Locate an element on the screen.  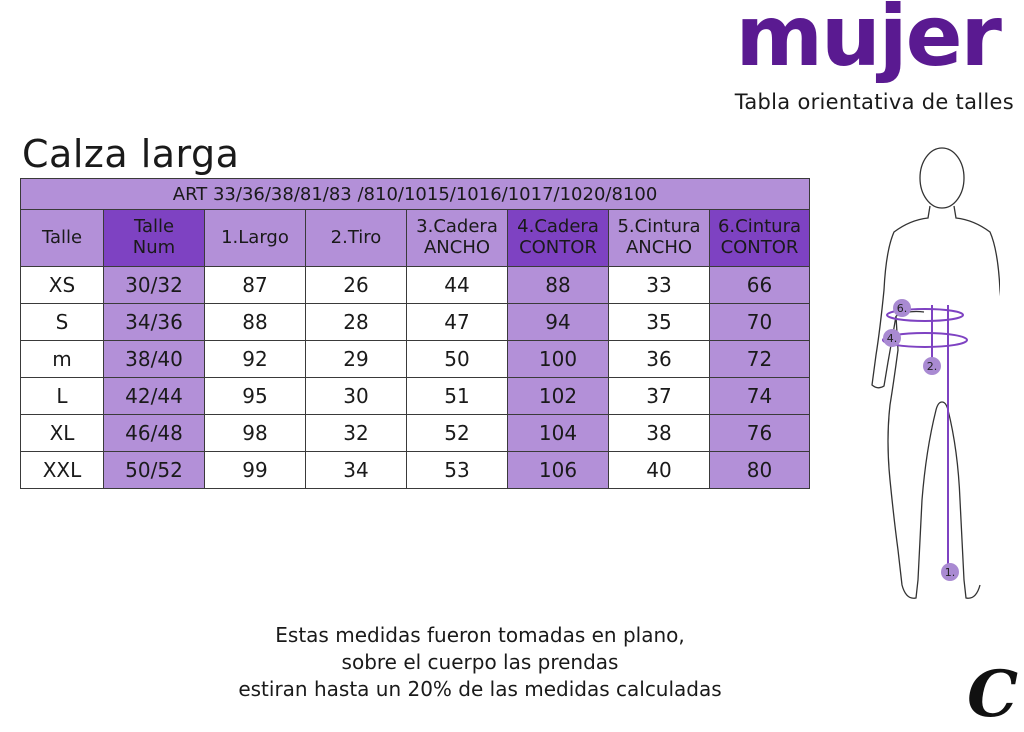
corner-logo: C is located at coordinates (992, 694).